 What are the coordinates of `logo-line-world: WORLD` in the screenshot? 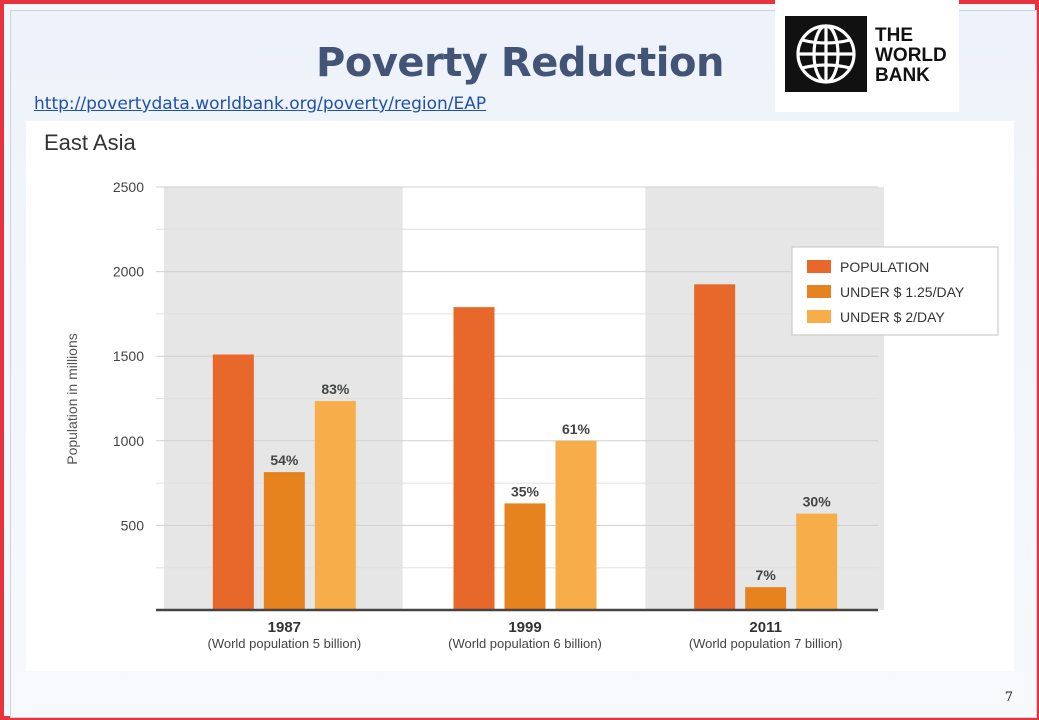 It's located at (911, 55).